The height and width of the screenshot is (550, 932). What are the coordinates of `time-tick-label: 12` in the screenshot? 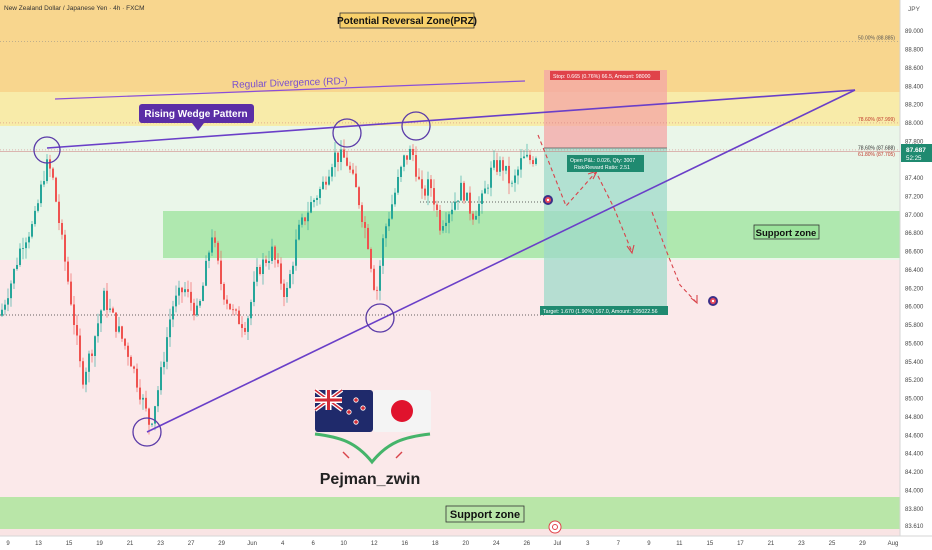 It's located at (374, 544).